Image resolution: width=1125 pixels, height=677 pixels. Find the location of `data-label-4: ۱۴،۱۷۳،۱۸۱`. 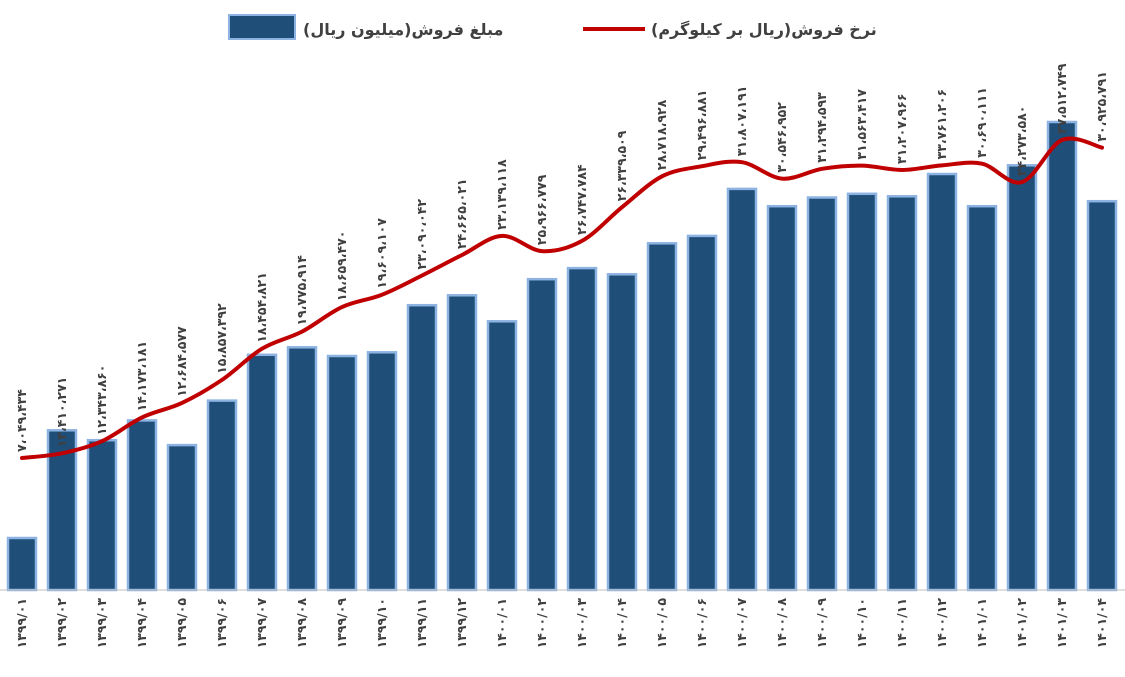

data-label-4: ۱۴،۱۷۳،۱۸۱ is located at coordinates (141, 376).